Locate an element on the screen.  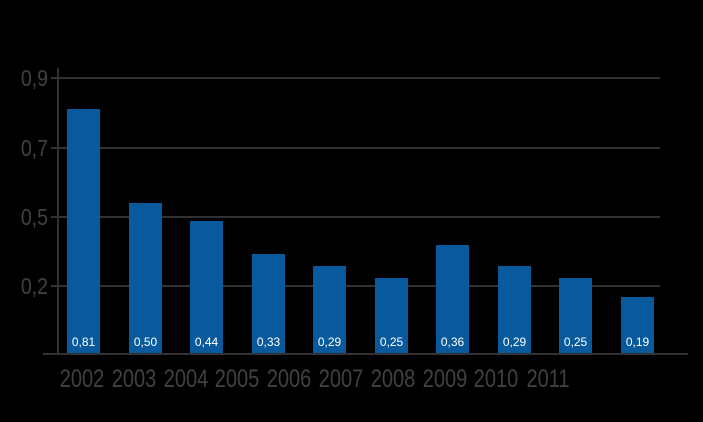
y-axis-line is located at coordinates (58, 211).